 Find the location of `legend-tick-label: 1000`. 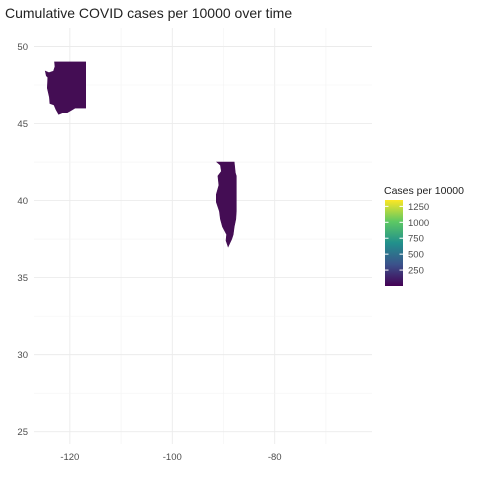

legend-tick-label: 1000 is located at coordinates (418, 223).